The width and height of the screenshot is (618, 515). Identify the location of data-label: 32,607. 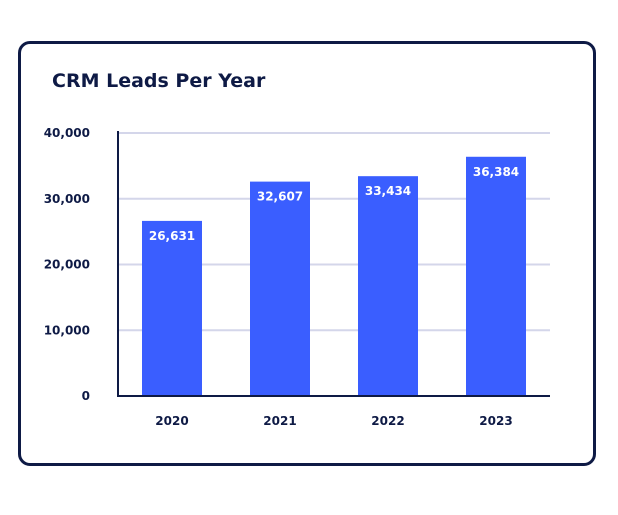
(280, 197).